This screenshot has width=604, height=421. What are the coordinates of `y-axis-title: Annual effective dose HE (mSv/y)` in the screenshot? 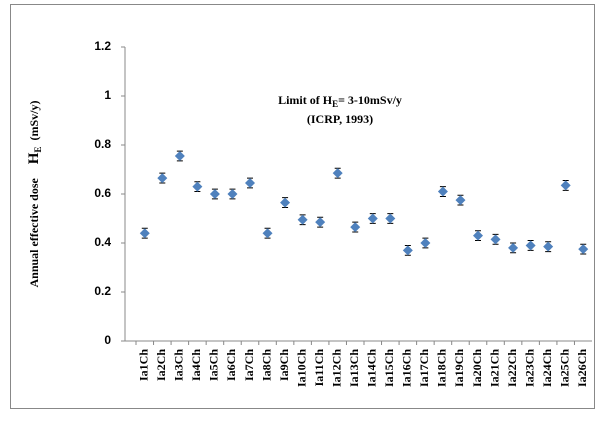 It's located at (34, 193).